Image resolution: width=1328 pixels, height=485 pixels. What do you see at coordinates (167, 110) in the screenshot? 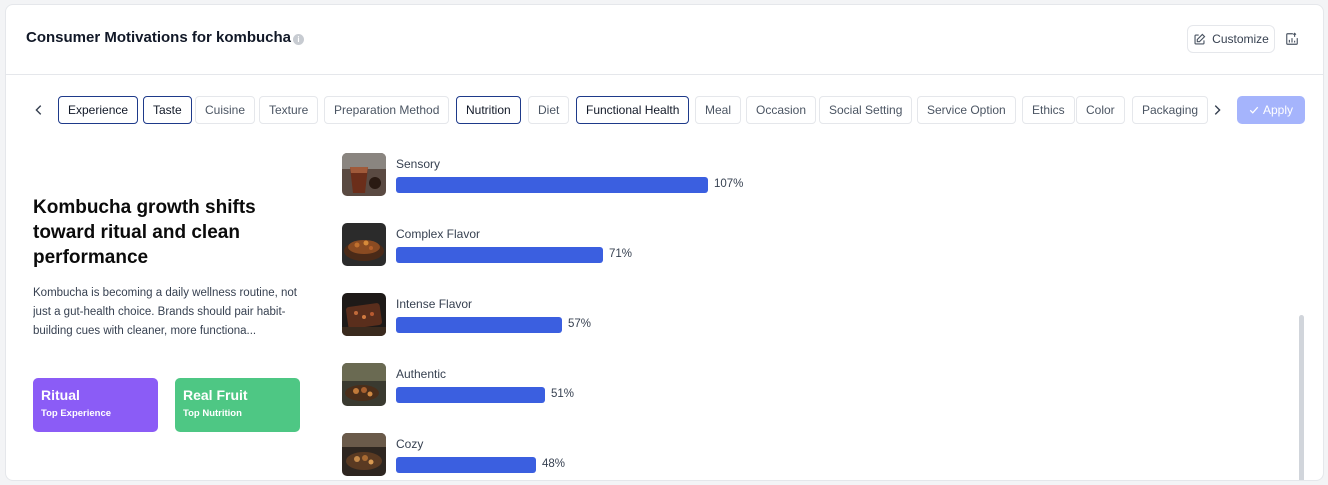
I see `tab-taste: Taste` at bounding box center [167, 110].